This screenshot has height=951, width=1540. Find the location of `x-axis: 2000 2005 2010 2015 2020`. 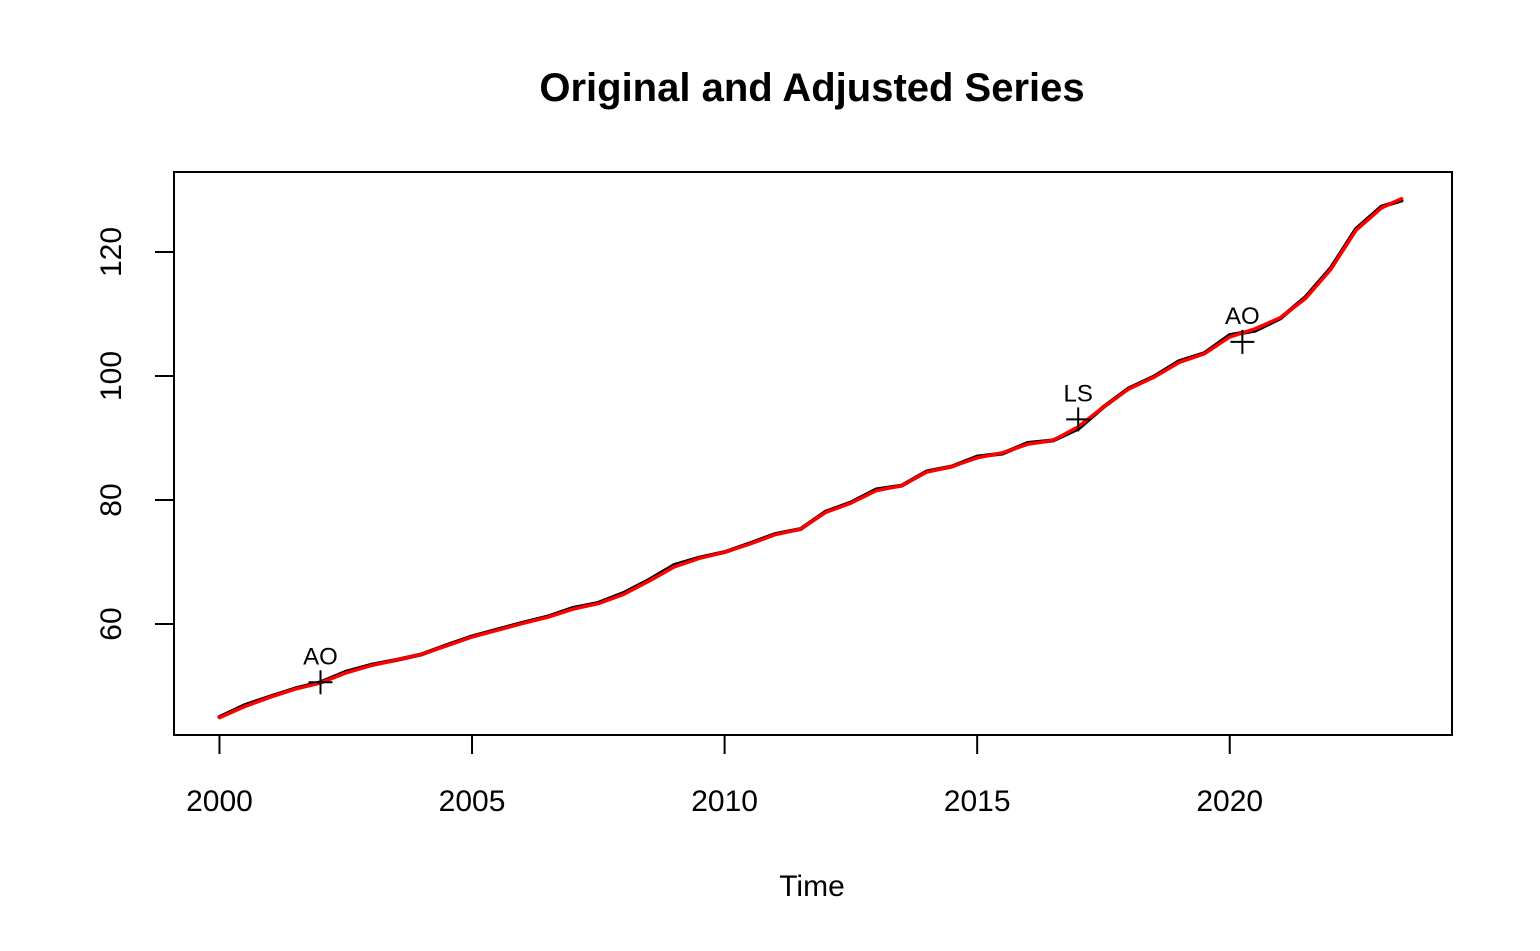

x-axis: 2000 2005 2010 2015 2020 is located at coordinates (724, 776).